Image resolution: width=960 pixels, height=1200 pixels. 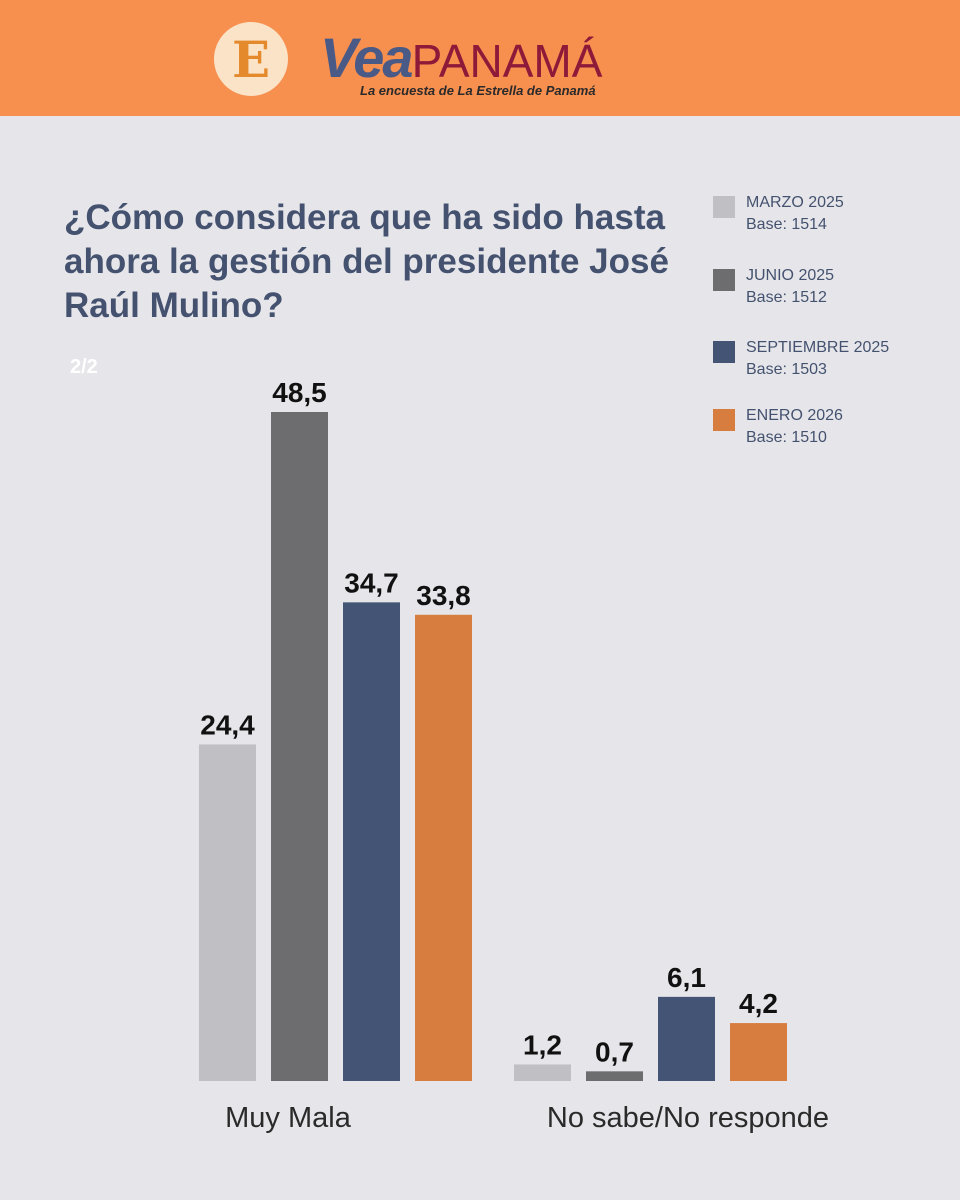 I want to click on brand-part2: PANAMÁ, so click(x=507, y=61).